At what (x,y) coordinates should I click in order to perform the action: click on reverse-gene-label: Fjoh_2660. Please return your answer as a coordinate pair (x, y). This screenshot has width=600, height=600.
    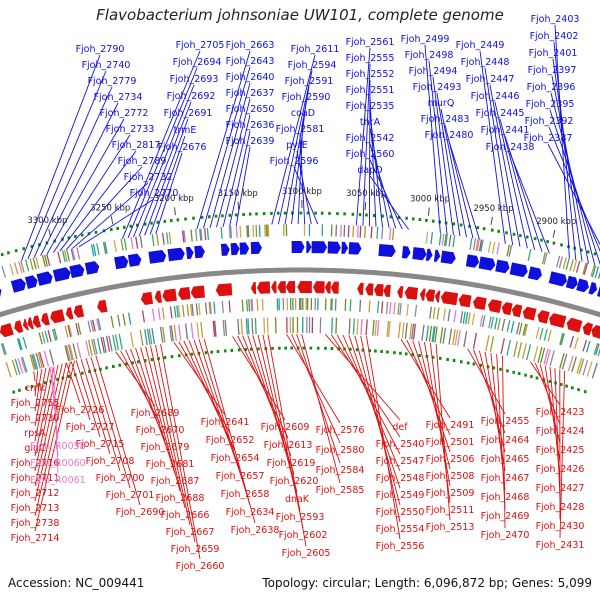
    Looking at the image, I should click on (200, 566).